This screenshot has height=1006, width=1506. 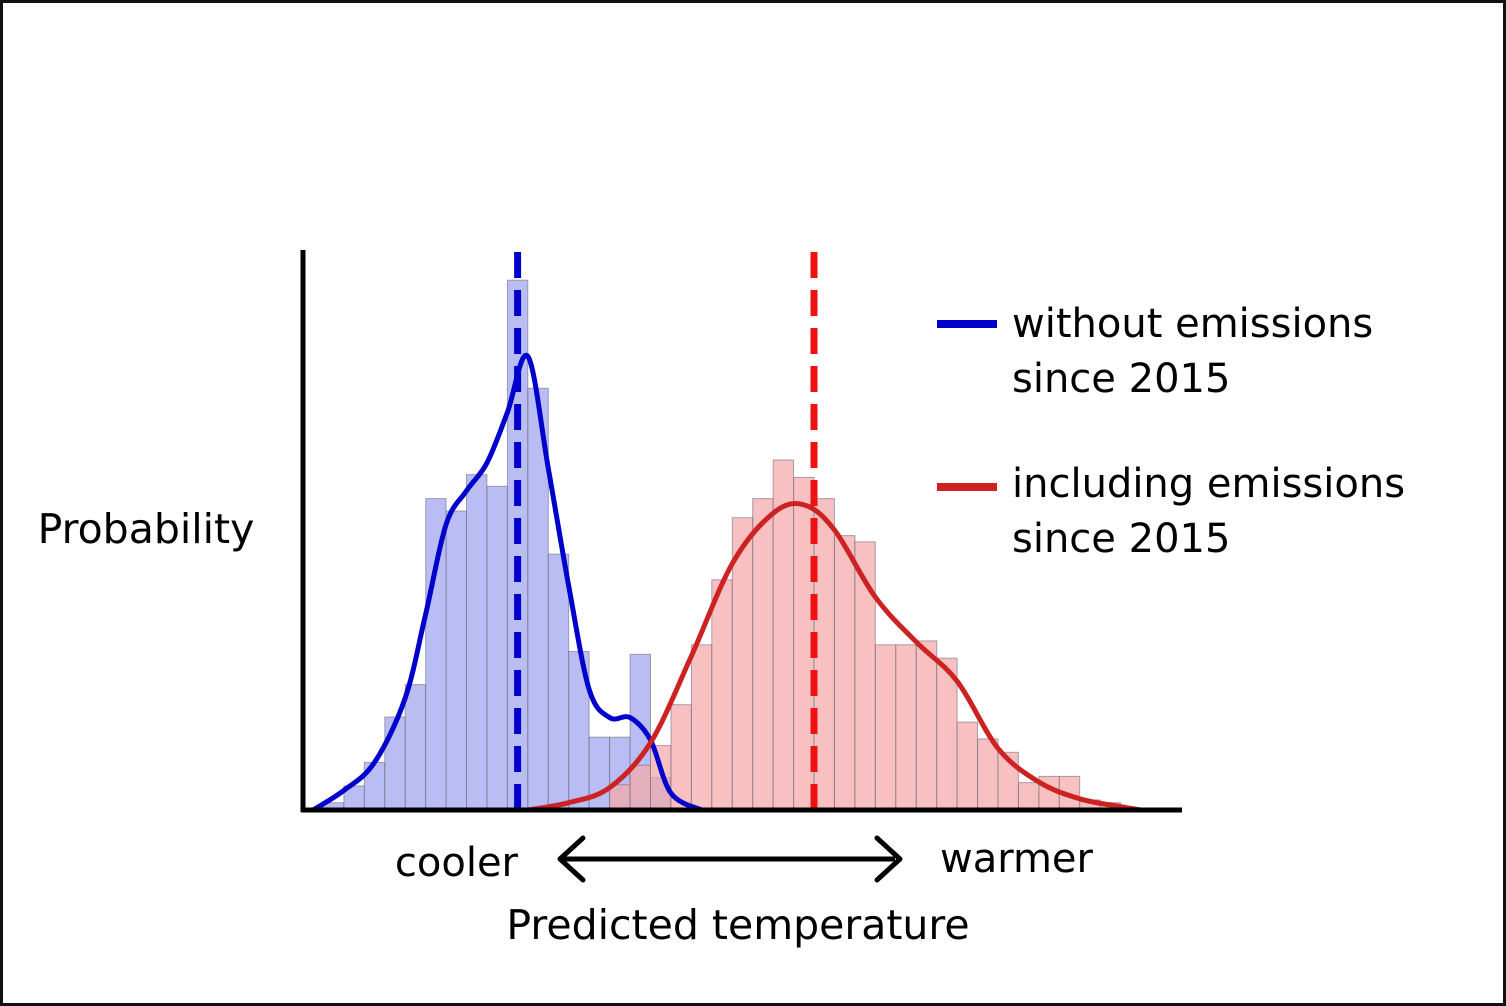 What do you see at coordinates (737, 925) in the screenshot?
I see `x-axis-title: Predicted temperature` at bounding box center [737, 925].